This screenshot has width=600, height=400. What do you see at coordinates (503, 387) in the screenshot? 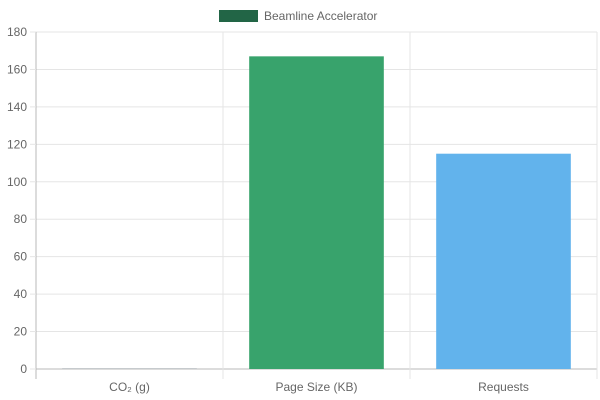
I see `x-tick-label: Requests` at bounding box center [503, 387].